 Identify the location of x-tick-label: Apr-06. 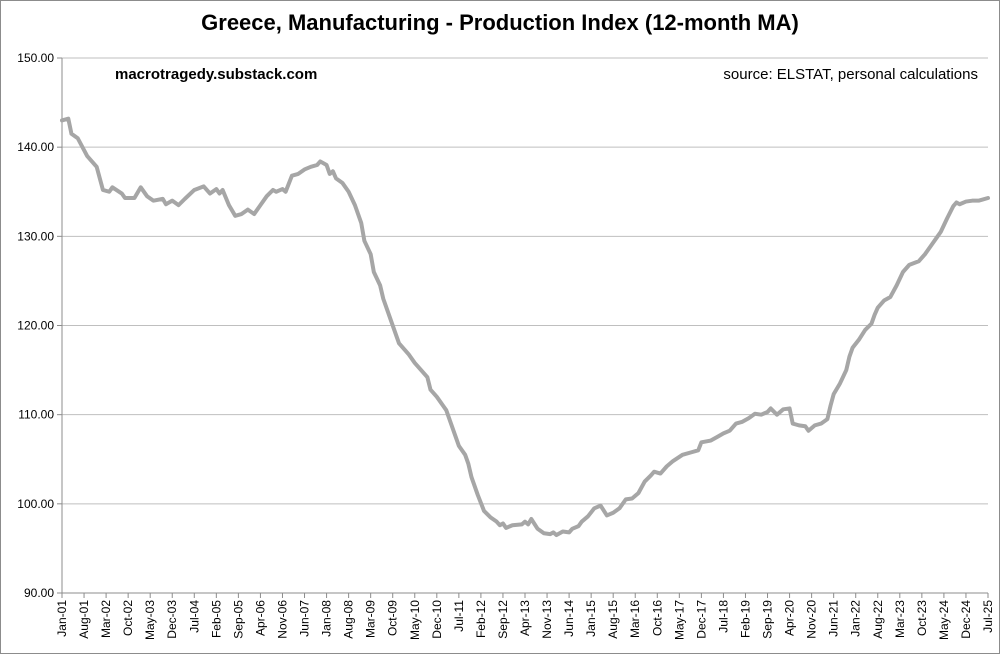
(260, 618).